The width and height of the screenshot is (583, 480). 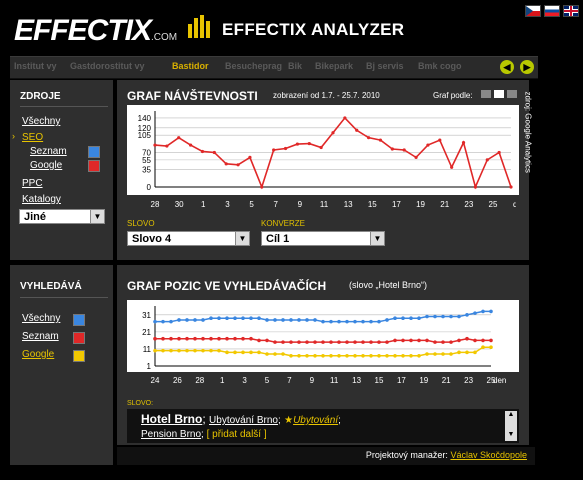 I want to click on x-tick-label: 13, so click(x=356, y=380).